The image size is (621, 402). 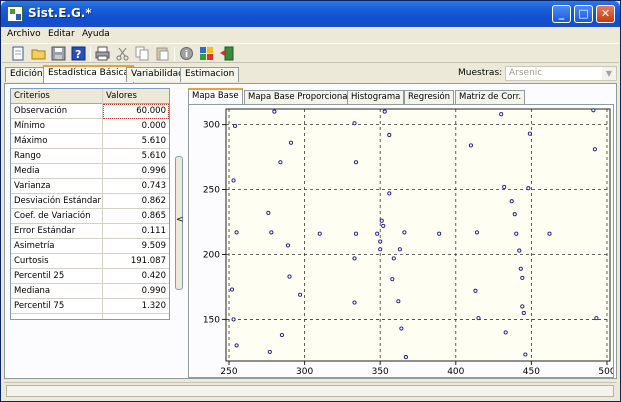 What do you see at coordinates (90, 111) in the screenshot?
I see `table-row: Observación 60.000` at bounding box center [90, 111].